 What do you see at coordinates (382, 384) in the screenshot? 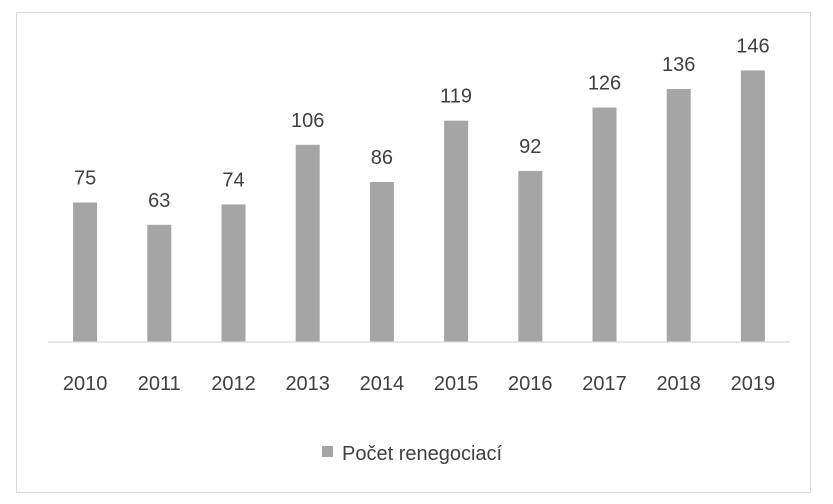
I see `x-tick-2014: 2014` at bounding box center [382, 384].